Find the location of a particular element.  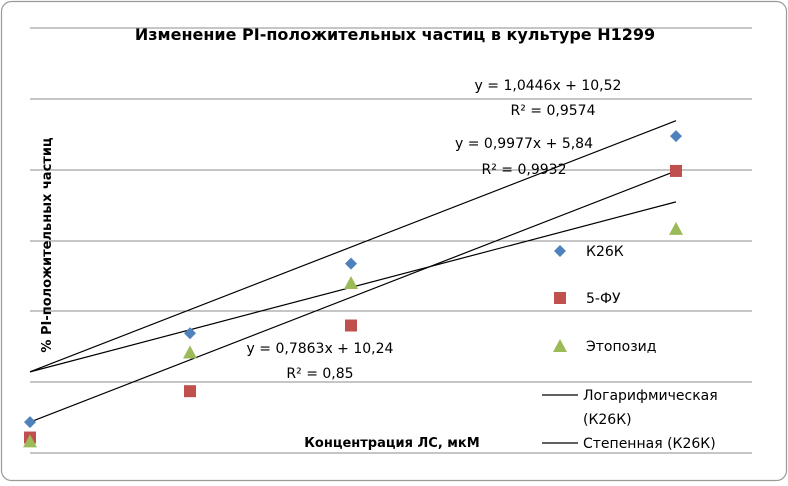

data-point-s0-p2 is located at coordinates (351, 263).